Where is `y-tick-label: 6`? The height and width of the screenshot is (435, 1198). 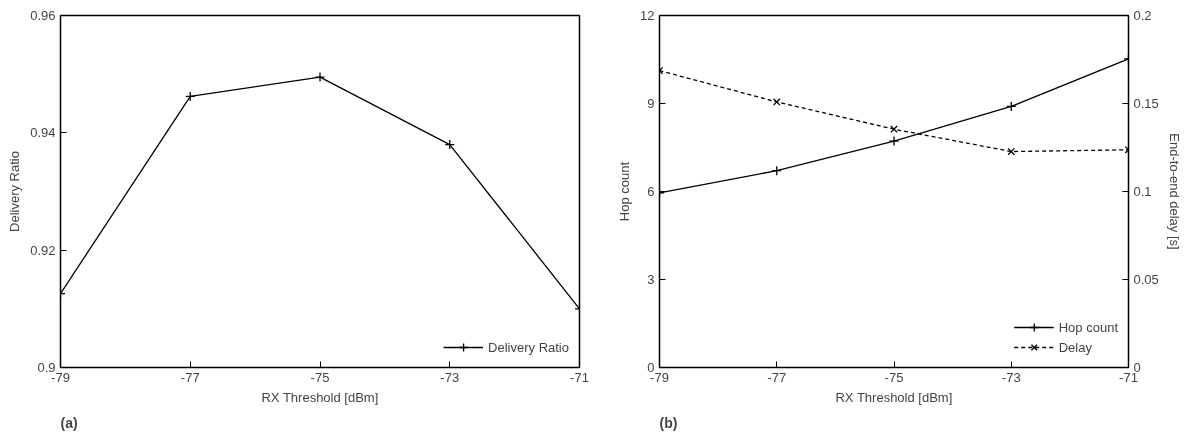
y-tick-label: 6 is located at coordinates (651, 191).